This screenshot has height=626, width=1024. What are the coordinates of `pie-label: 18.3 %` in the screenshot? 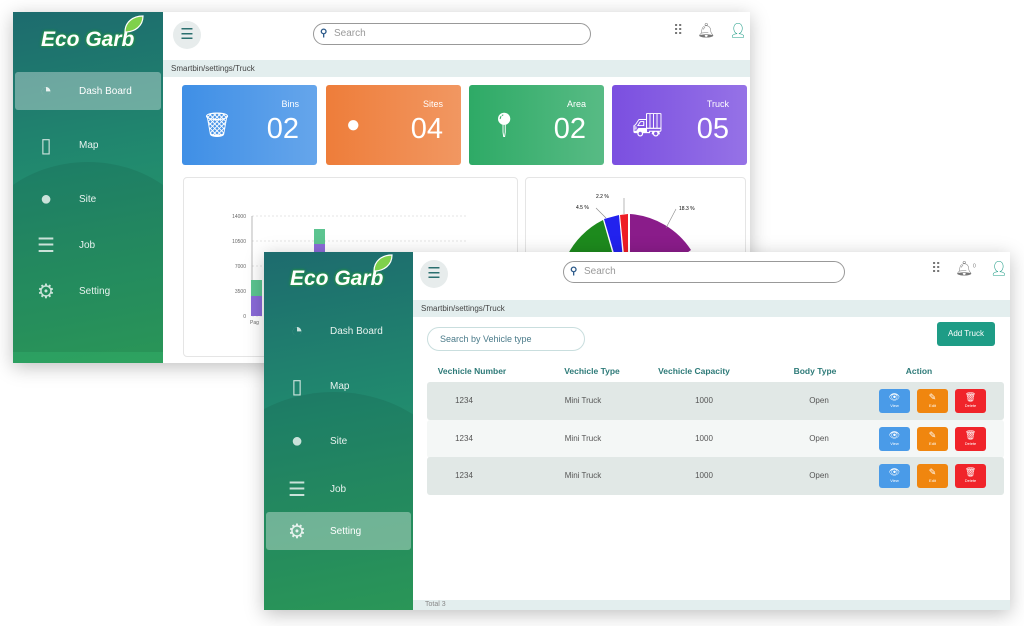 It's located at (687, 209).